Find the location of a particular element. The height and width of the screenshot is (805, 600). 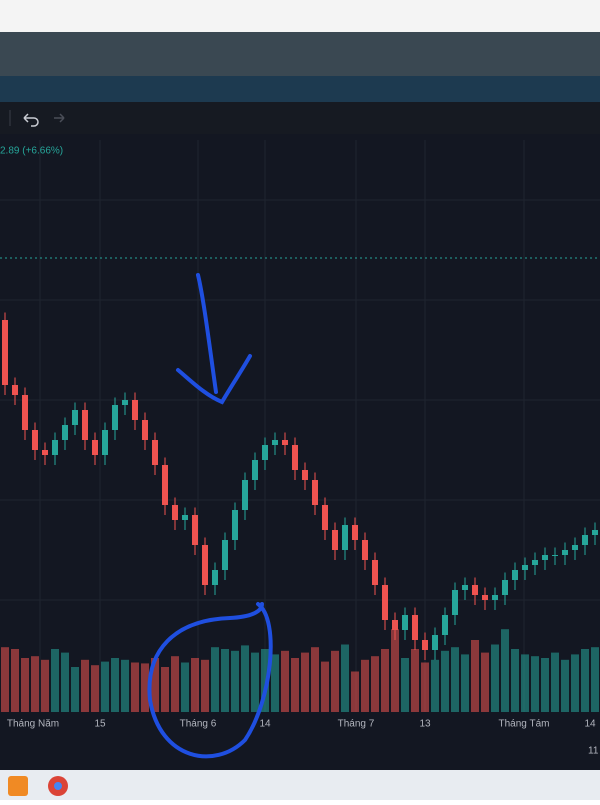

price-change: 2.89 (+6.66%) is located at coordinates (31, 151).